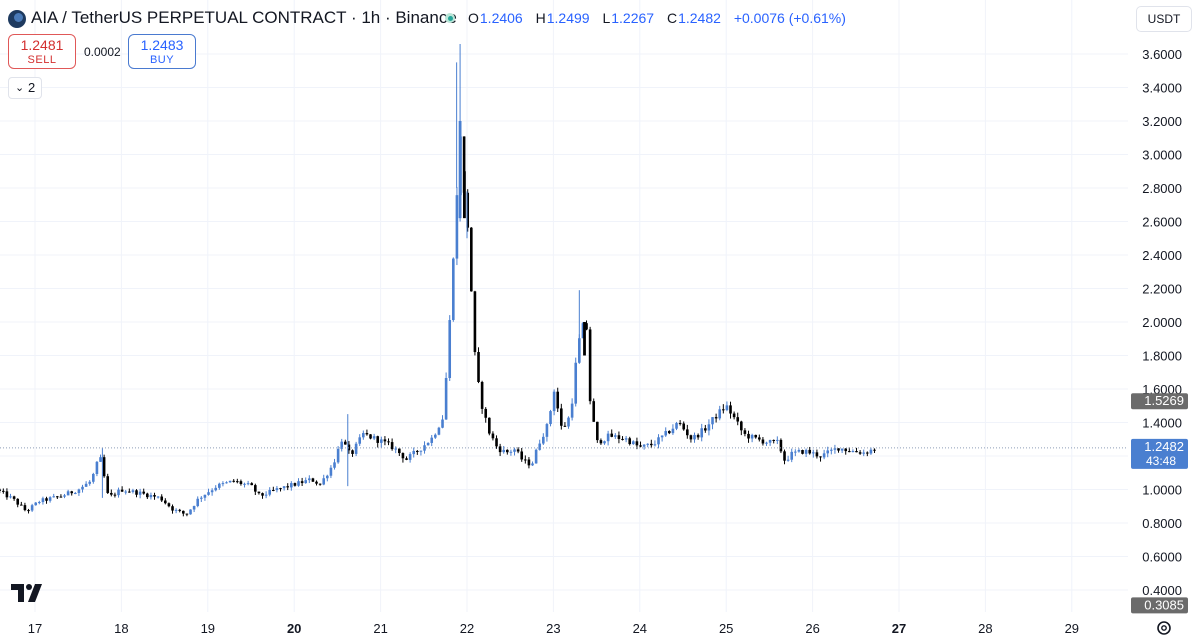 Image resolution: width=1200 pixels, height=637 pixels. What do you see at coordinates (28, 592) in the screenshot?
I see `tradingview-logo-icon` at bounding box center [28, 592].